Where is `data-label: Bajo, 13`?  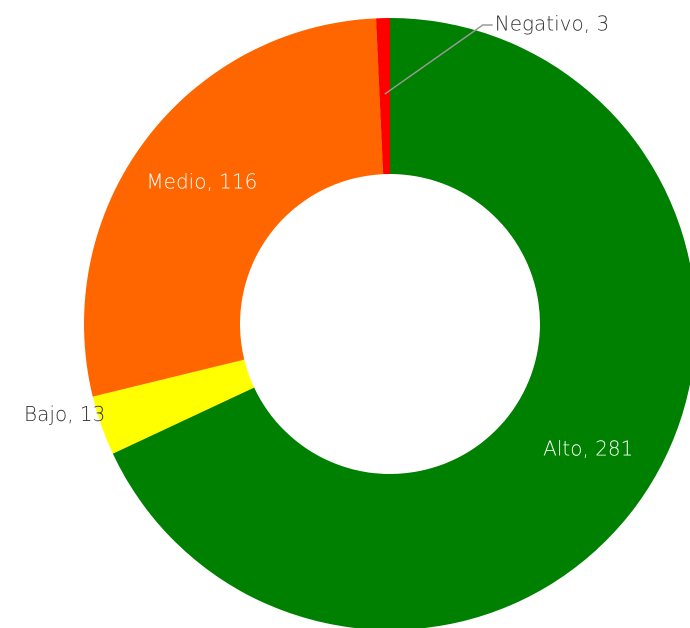
data-label: Bajo, 13 is located at coordinates (64, 414).